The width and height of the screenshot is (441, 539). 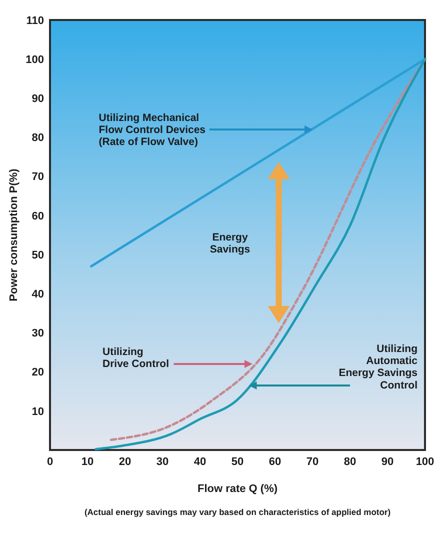 What do you see at coordinates (312, 462) in the screenshot?
I see `x-tick-label: 70` at bounding box center [312, 462].